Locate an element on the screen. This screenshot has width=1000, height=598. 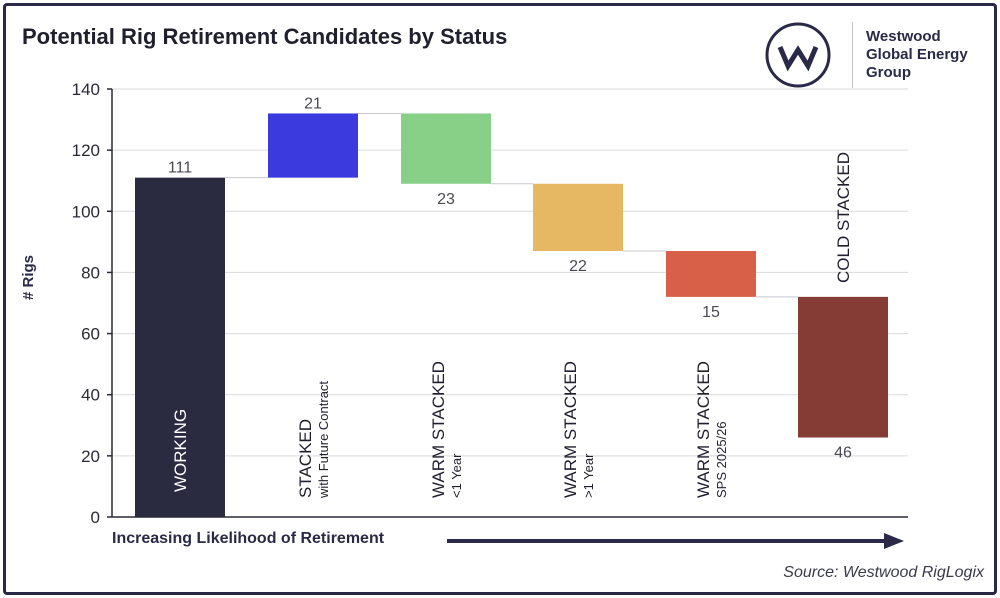
bar-value-label: 22 is located at coordinates (578, 266).